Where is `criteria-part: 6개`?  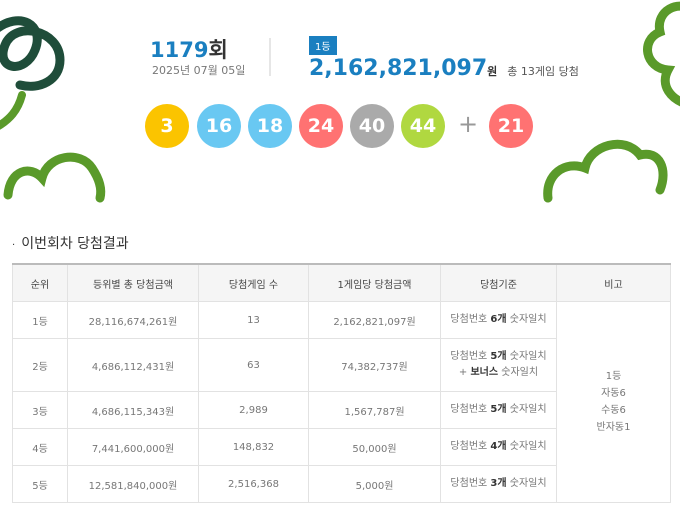 criteria-part: 6개 is located at coordinates (498, 319).